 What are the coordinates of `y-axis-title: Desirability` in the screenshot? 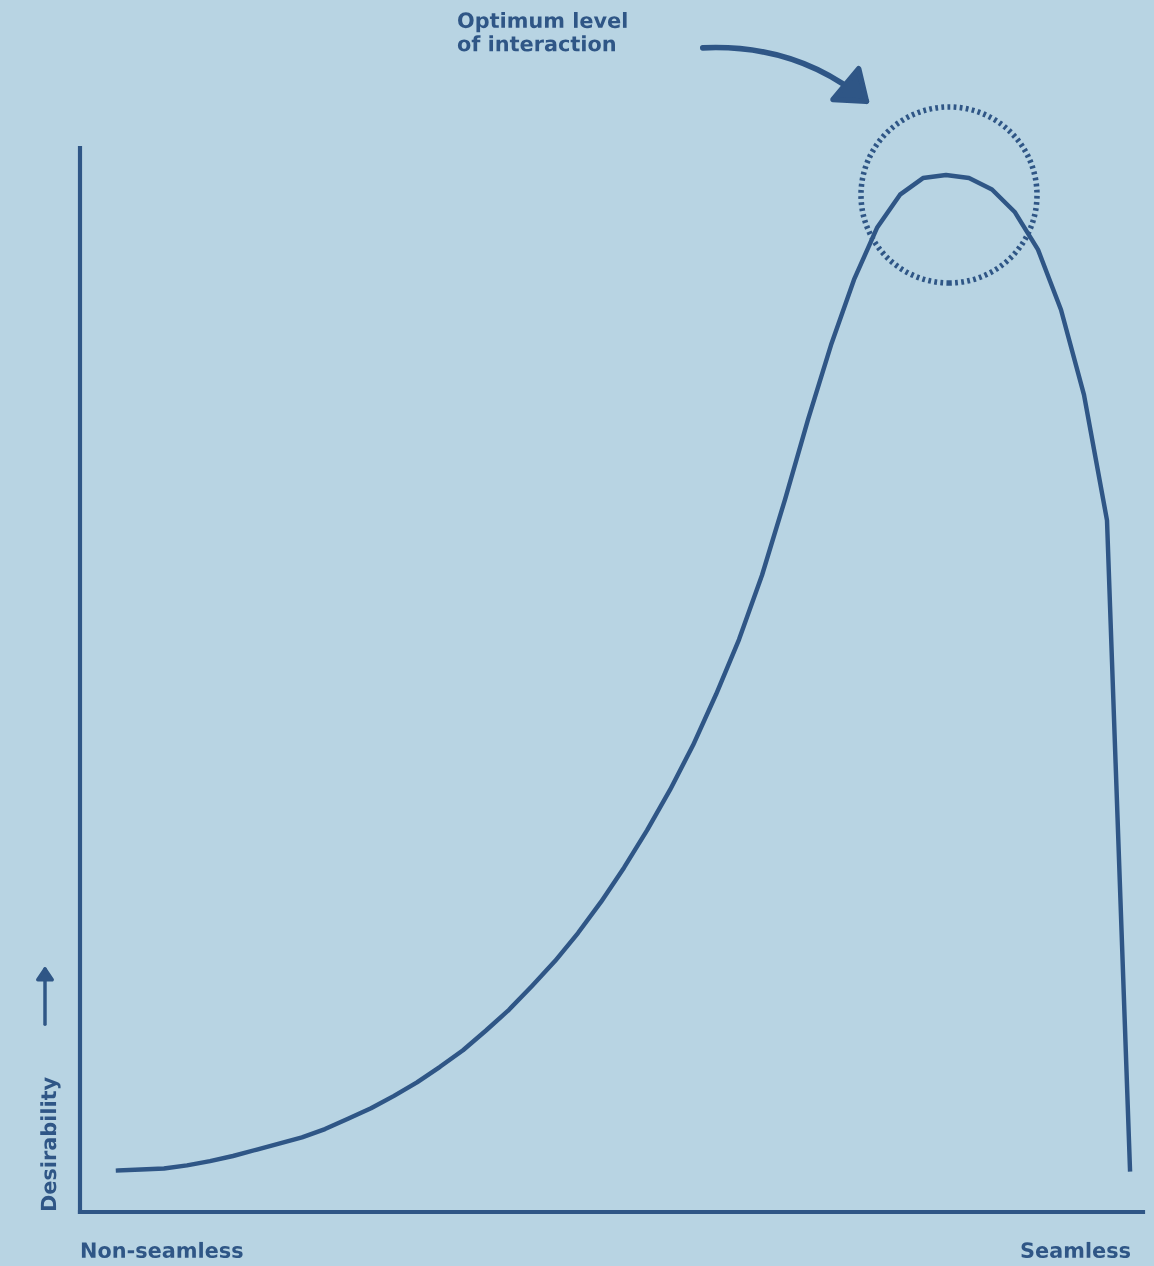 It's located at (50, 1144).